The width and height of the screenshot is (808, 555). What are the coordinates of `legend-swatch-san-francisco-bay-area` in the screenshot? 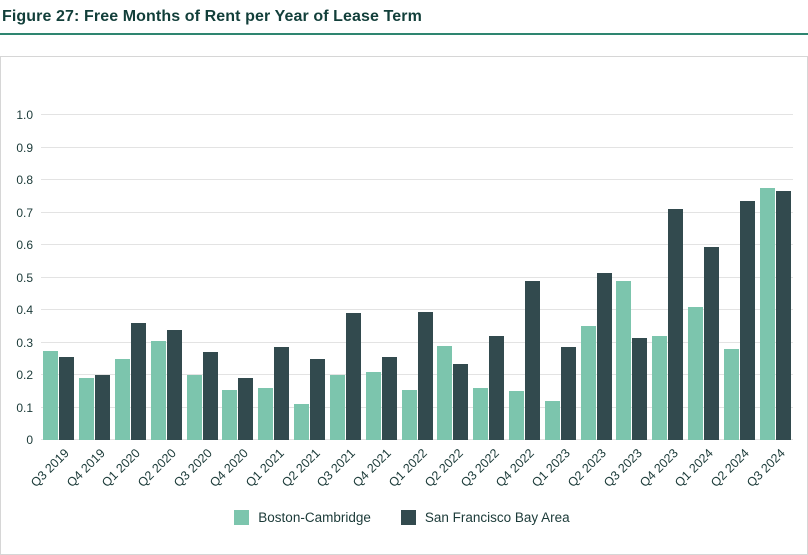 It's located at (408, 517).